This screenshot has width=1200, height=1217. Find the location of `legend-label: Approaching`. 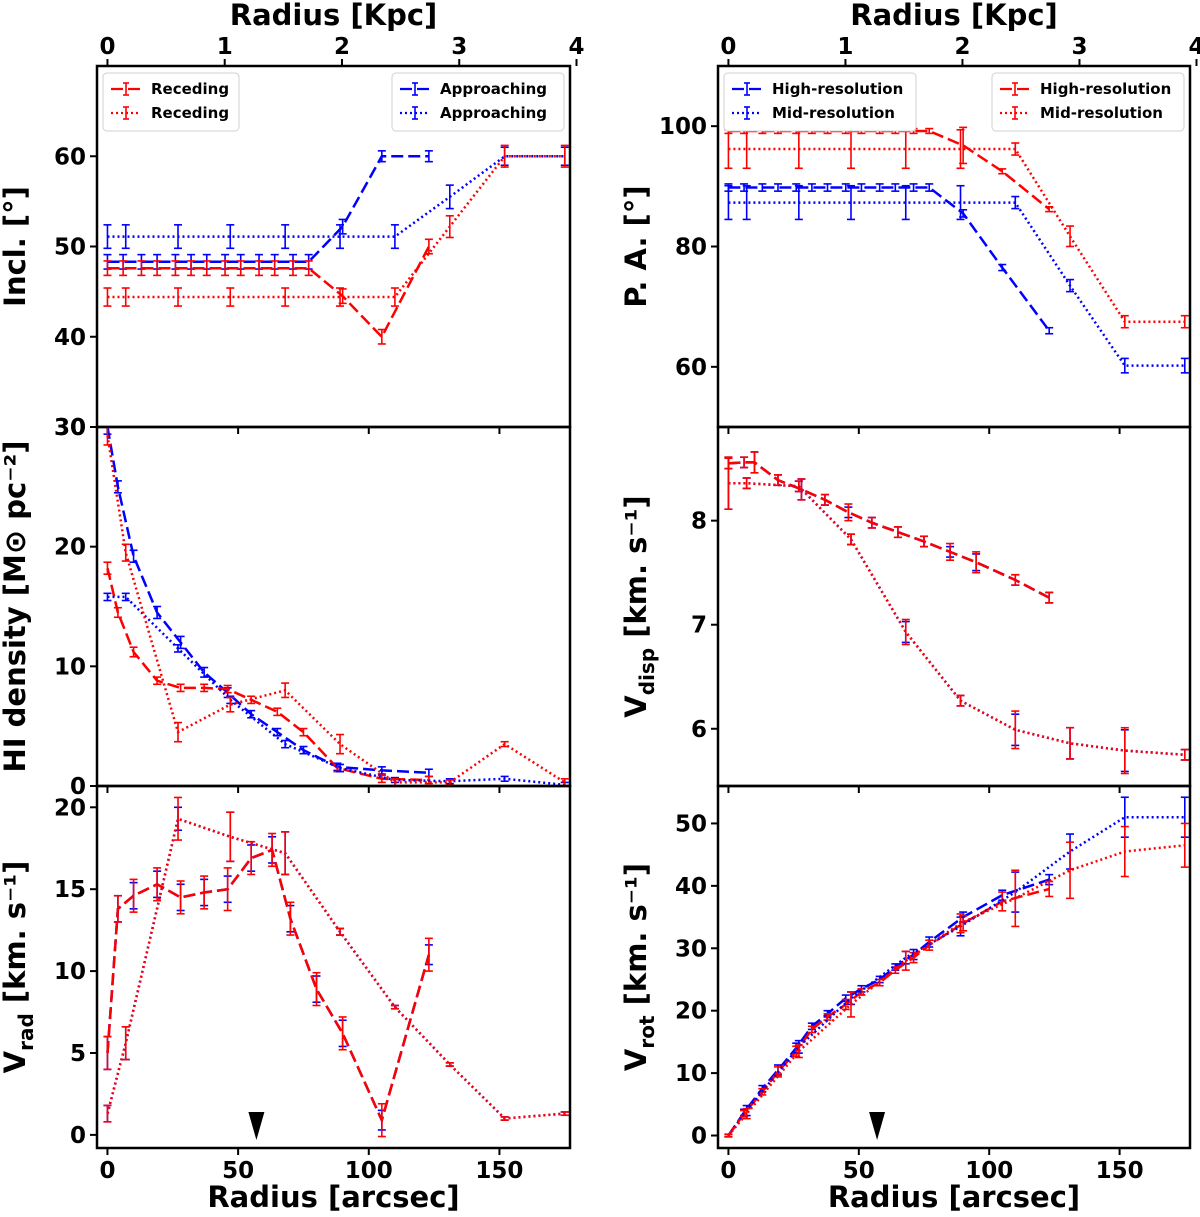

legend-label: Approaching is located at coordinates (493, 113).